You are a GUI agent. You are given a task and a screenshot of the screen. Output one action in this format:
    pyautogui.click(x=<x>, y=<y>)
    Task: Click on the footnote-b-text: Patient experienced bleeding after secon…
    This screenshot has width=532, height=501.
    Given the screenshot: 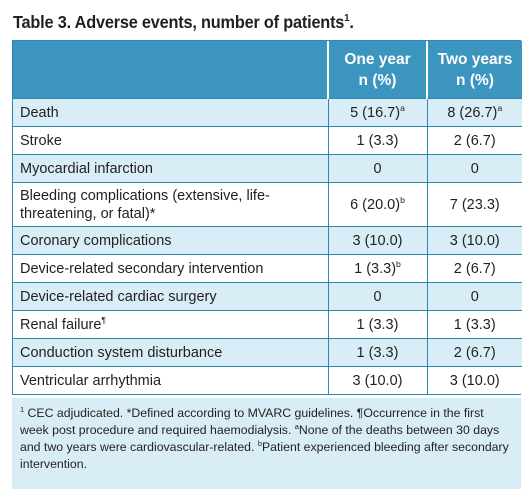 What is the action you would take?
    pyautogui.click(x=264, y=455)
    